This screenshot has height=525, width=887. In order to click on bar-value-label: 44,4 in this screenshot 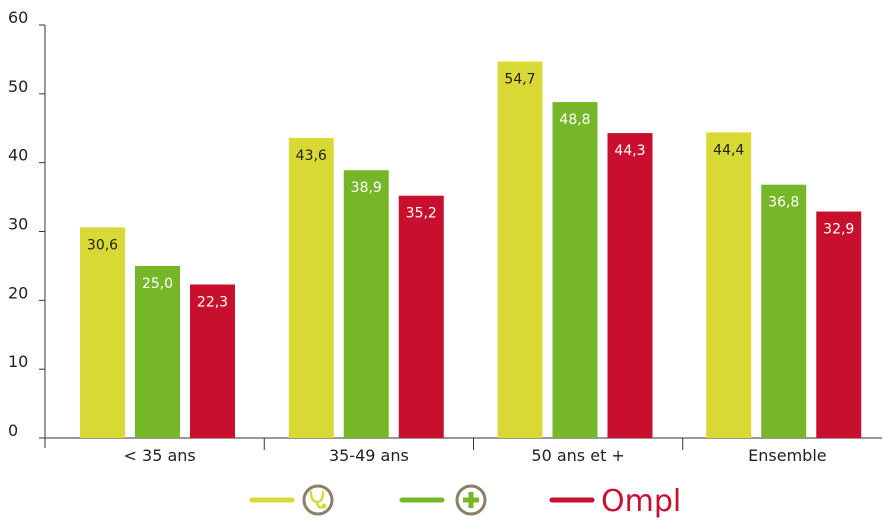, I will do `click(728, 150)`.